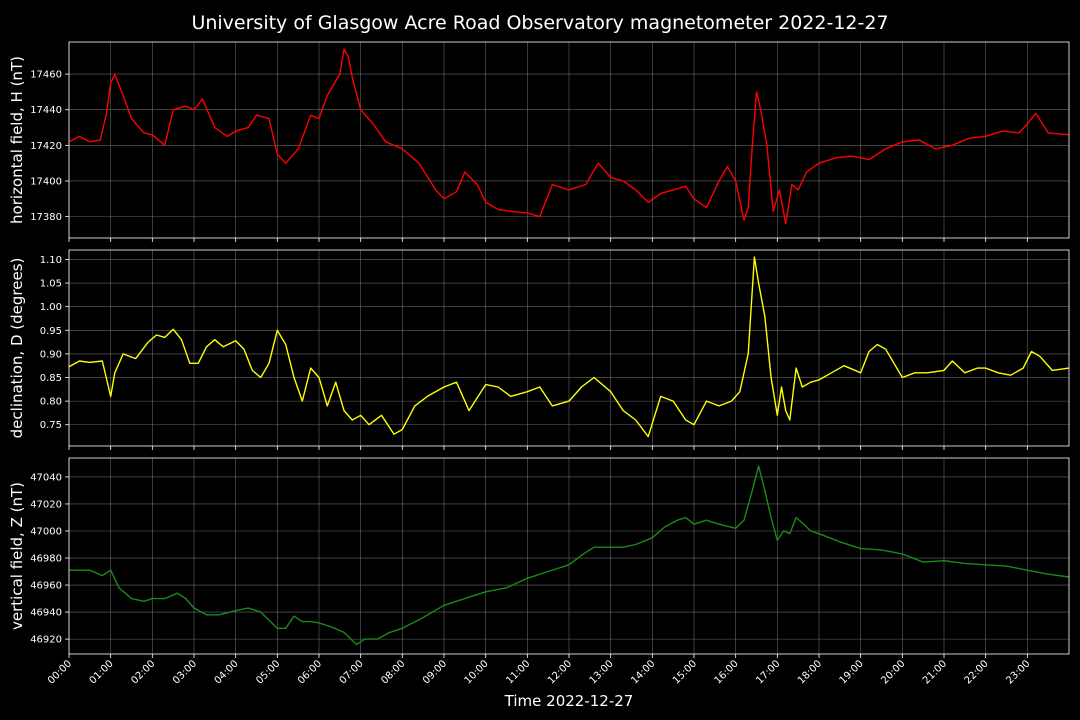 This screenshot has width=1080, height=720. What do you see at coordinates (727, 672) in the screenshot?
I see `x-tick-label: 16:00` at bounding box center [727, 672].